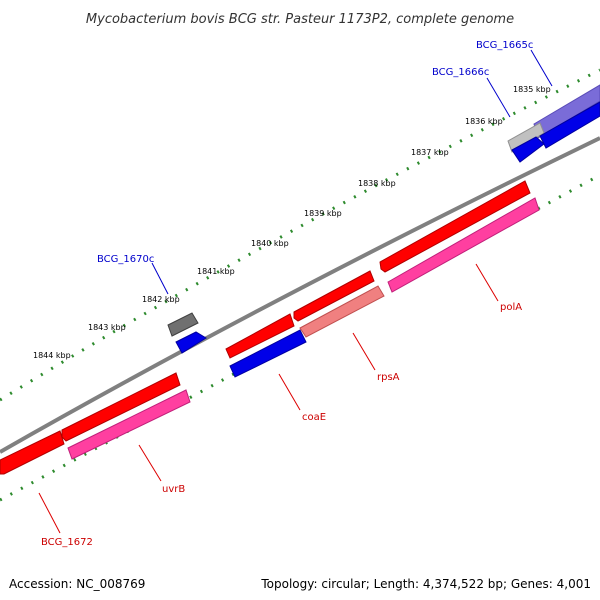 Image resolution: width=600 pixels, height=600 pixels. I want to click on scale-label-1840: 1840 kbp, so click(270, 243).